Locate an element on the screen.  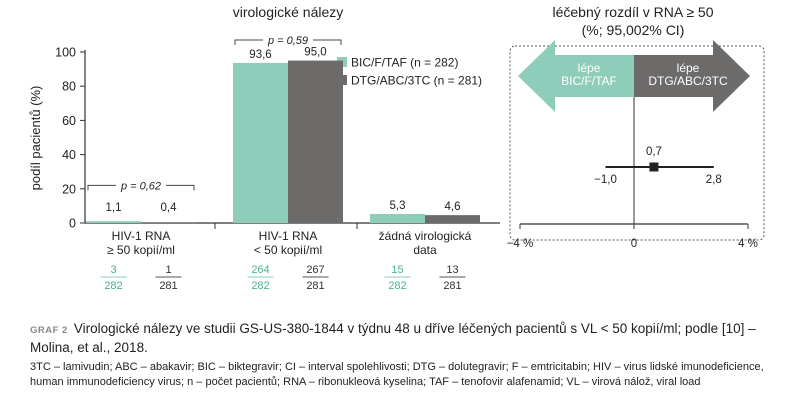
fraction-numerator: 1 is located at coordinates (168, 270).